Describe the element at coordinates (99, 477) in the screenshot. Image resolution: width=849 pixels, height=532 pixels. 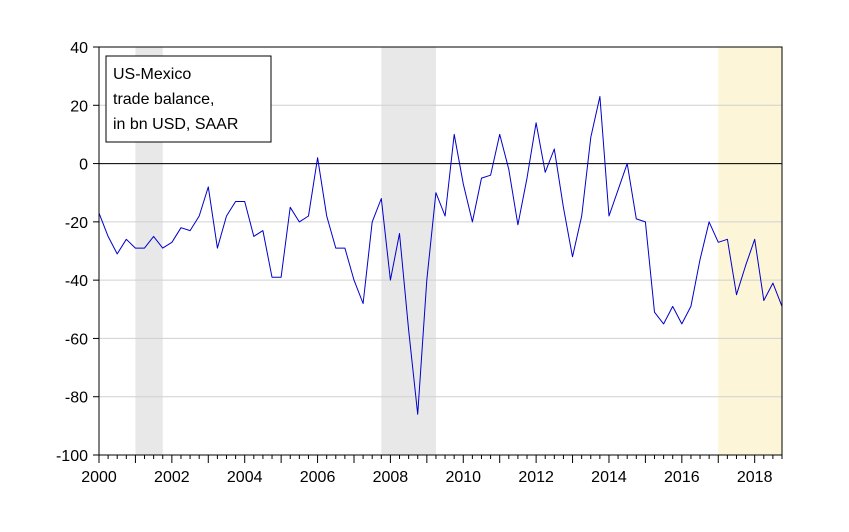
I see `x-tick-label: 2000` at that location.